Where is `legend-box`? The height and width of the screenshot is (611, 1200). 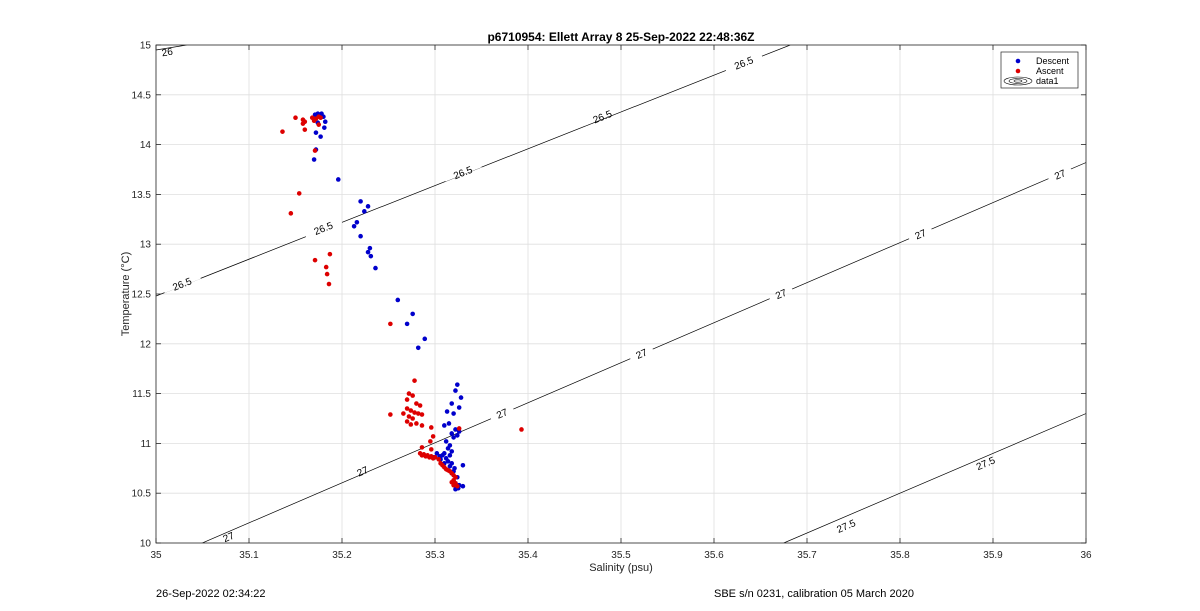 legend-box is located at coordinates (1039, 70).